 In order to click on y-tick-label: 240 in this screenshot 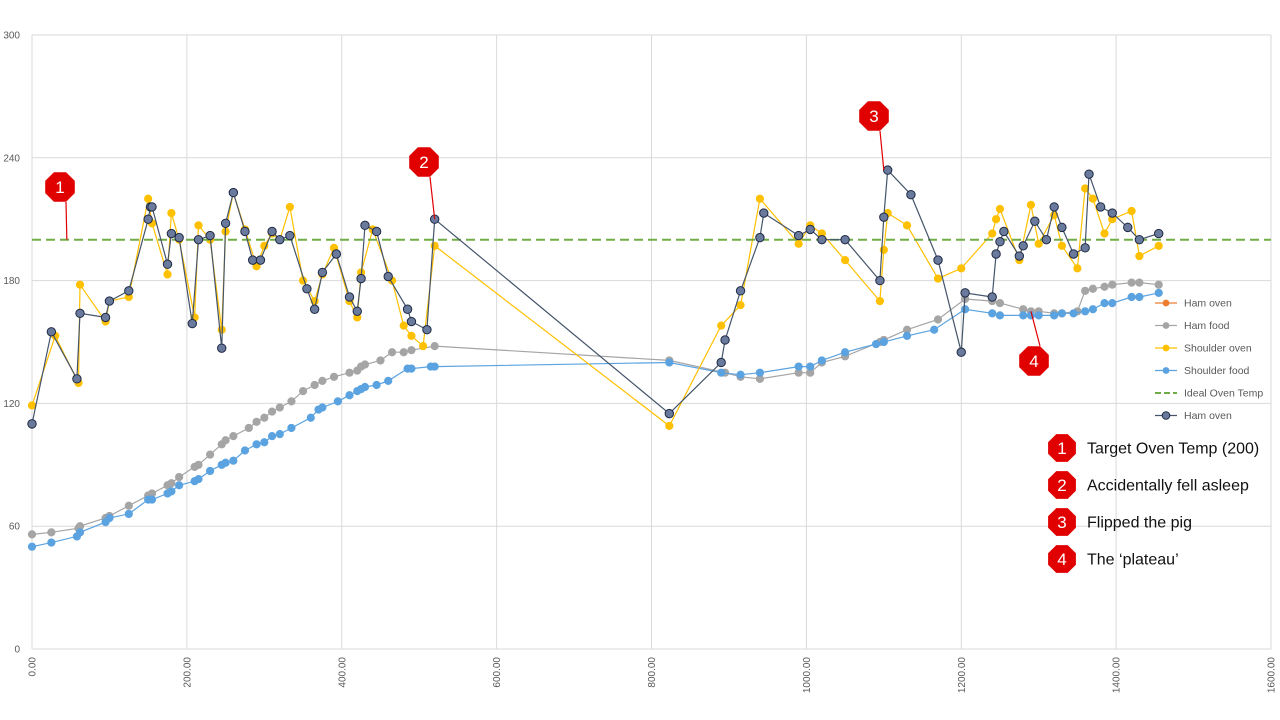, I will do `click(11, 158)`.